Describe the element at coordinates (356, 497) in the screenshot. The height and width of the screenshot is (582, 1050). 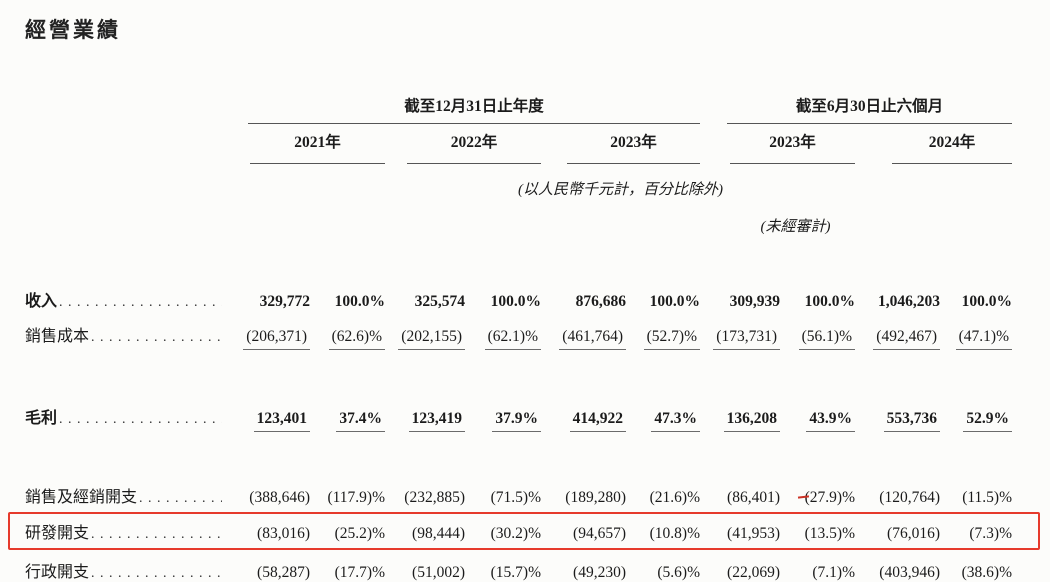
I see `value-cell: (117.9)%` at that location.